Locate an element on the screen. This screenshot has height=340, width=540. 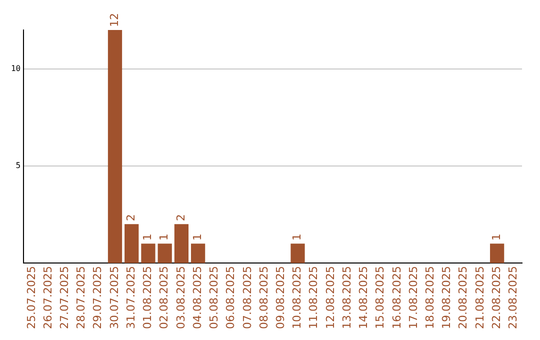
x-tick-label: 29.07.2025 is located at coordinates (97, 298).